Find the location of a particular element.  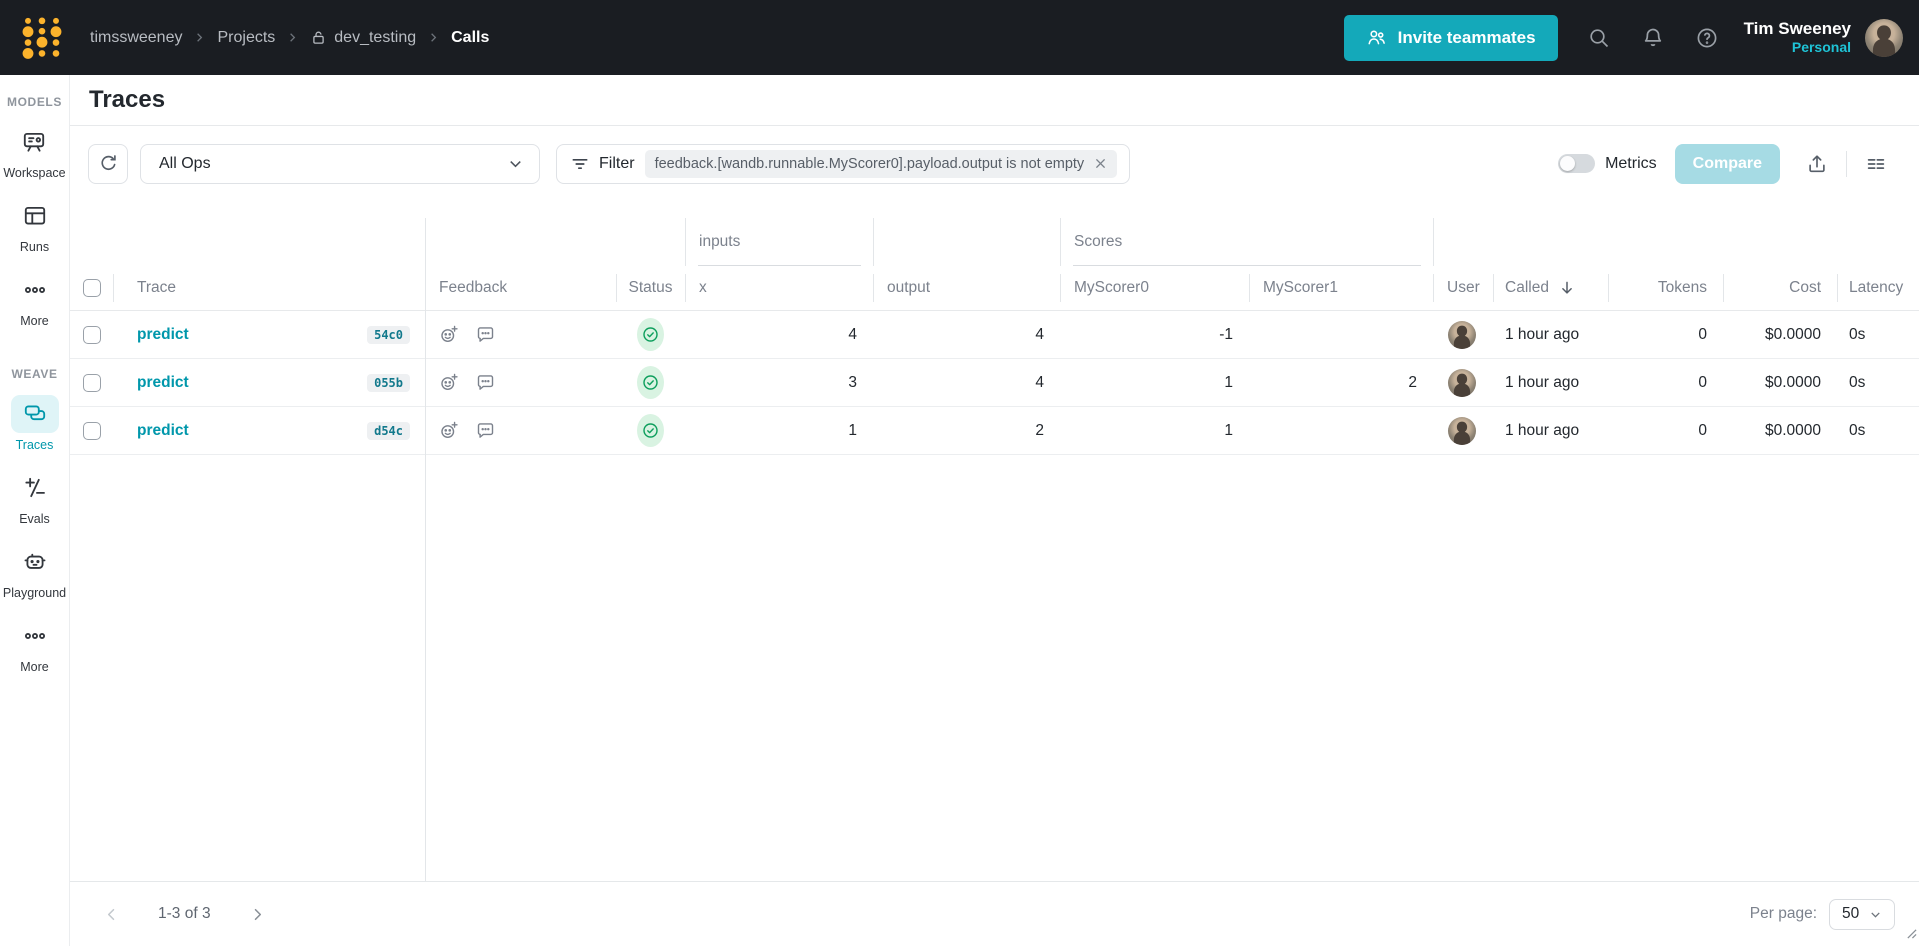

sidebar: MODELS Workspace Runs is located at coordinates (35, 510).